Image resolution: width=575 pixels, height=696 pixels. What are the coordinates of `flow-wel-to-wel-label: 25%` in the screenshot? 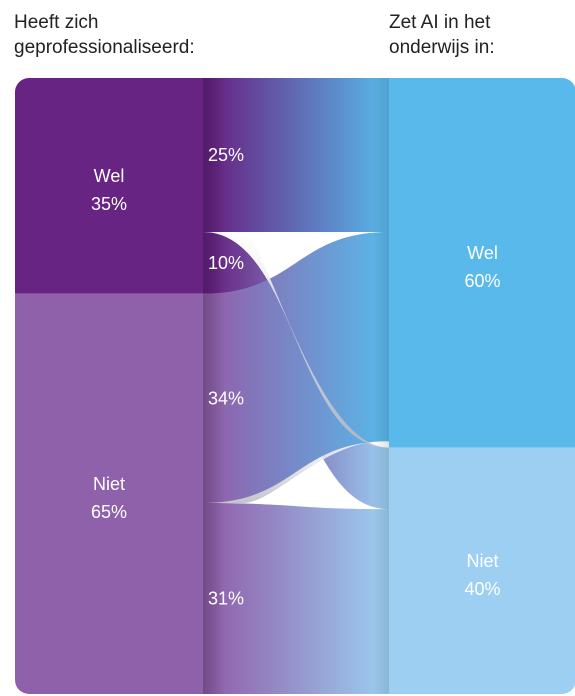 It's located at (226, 155).